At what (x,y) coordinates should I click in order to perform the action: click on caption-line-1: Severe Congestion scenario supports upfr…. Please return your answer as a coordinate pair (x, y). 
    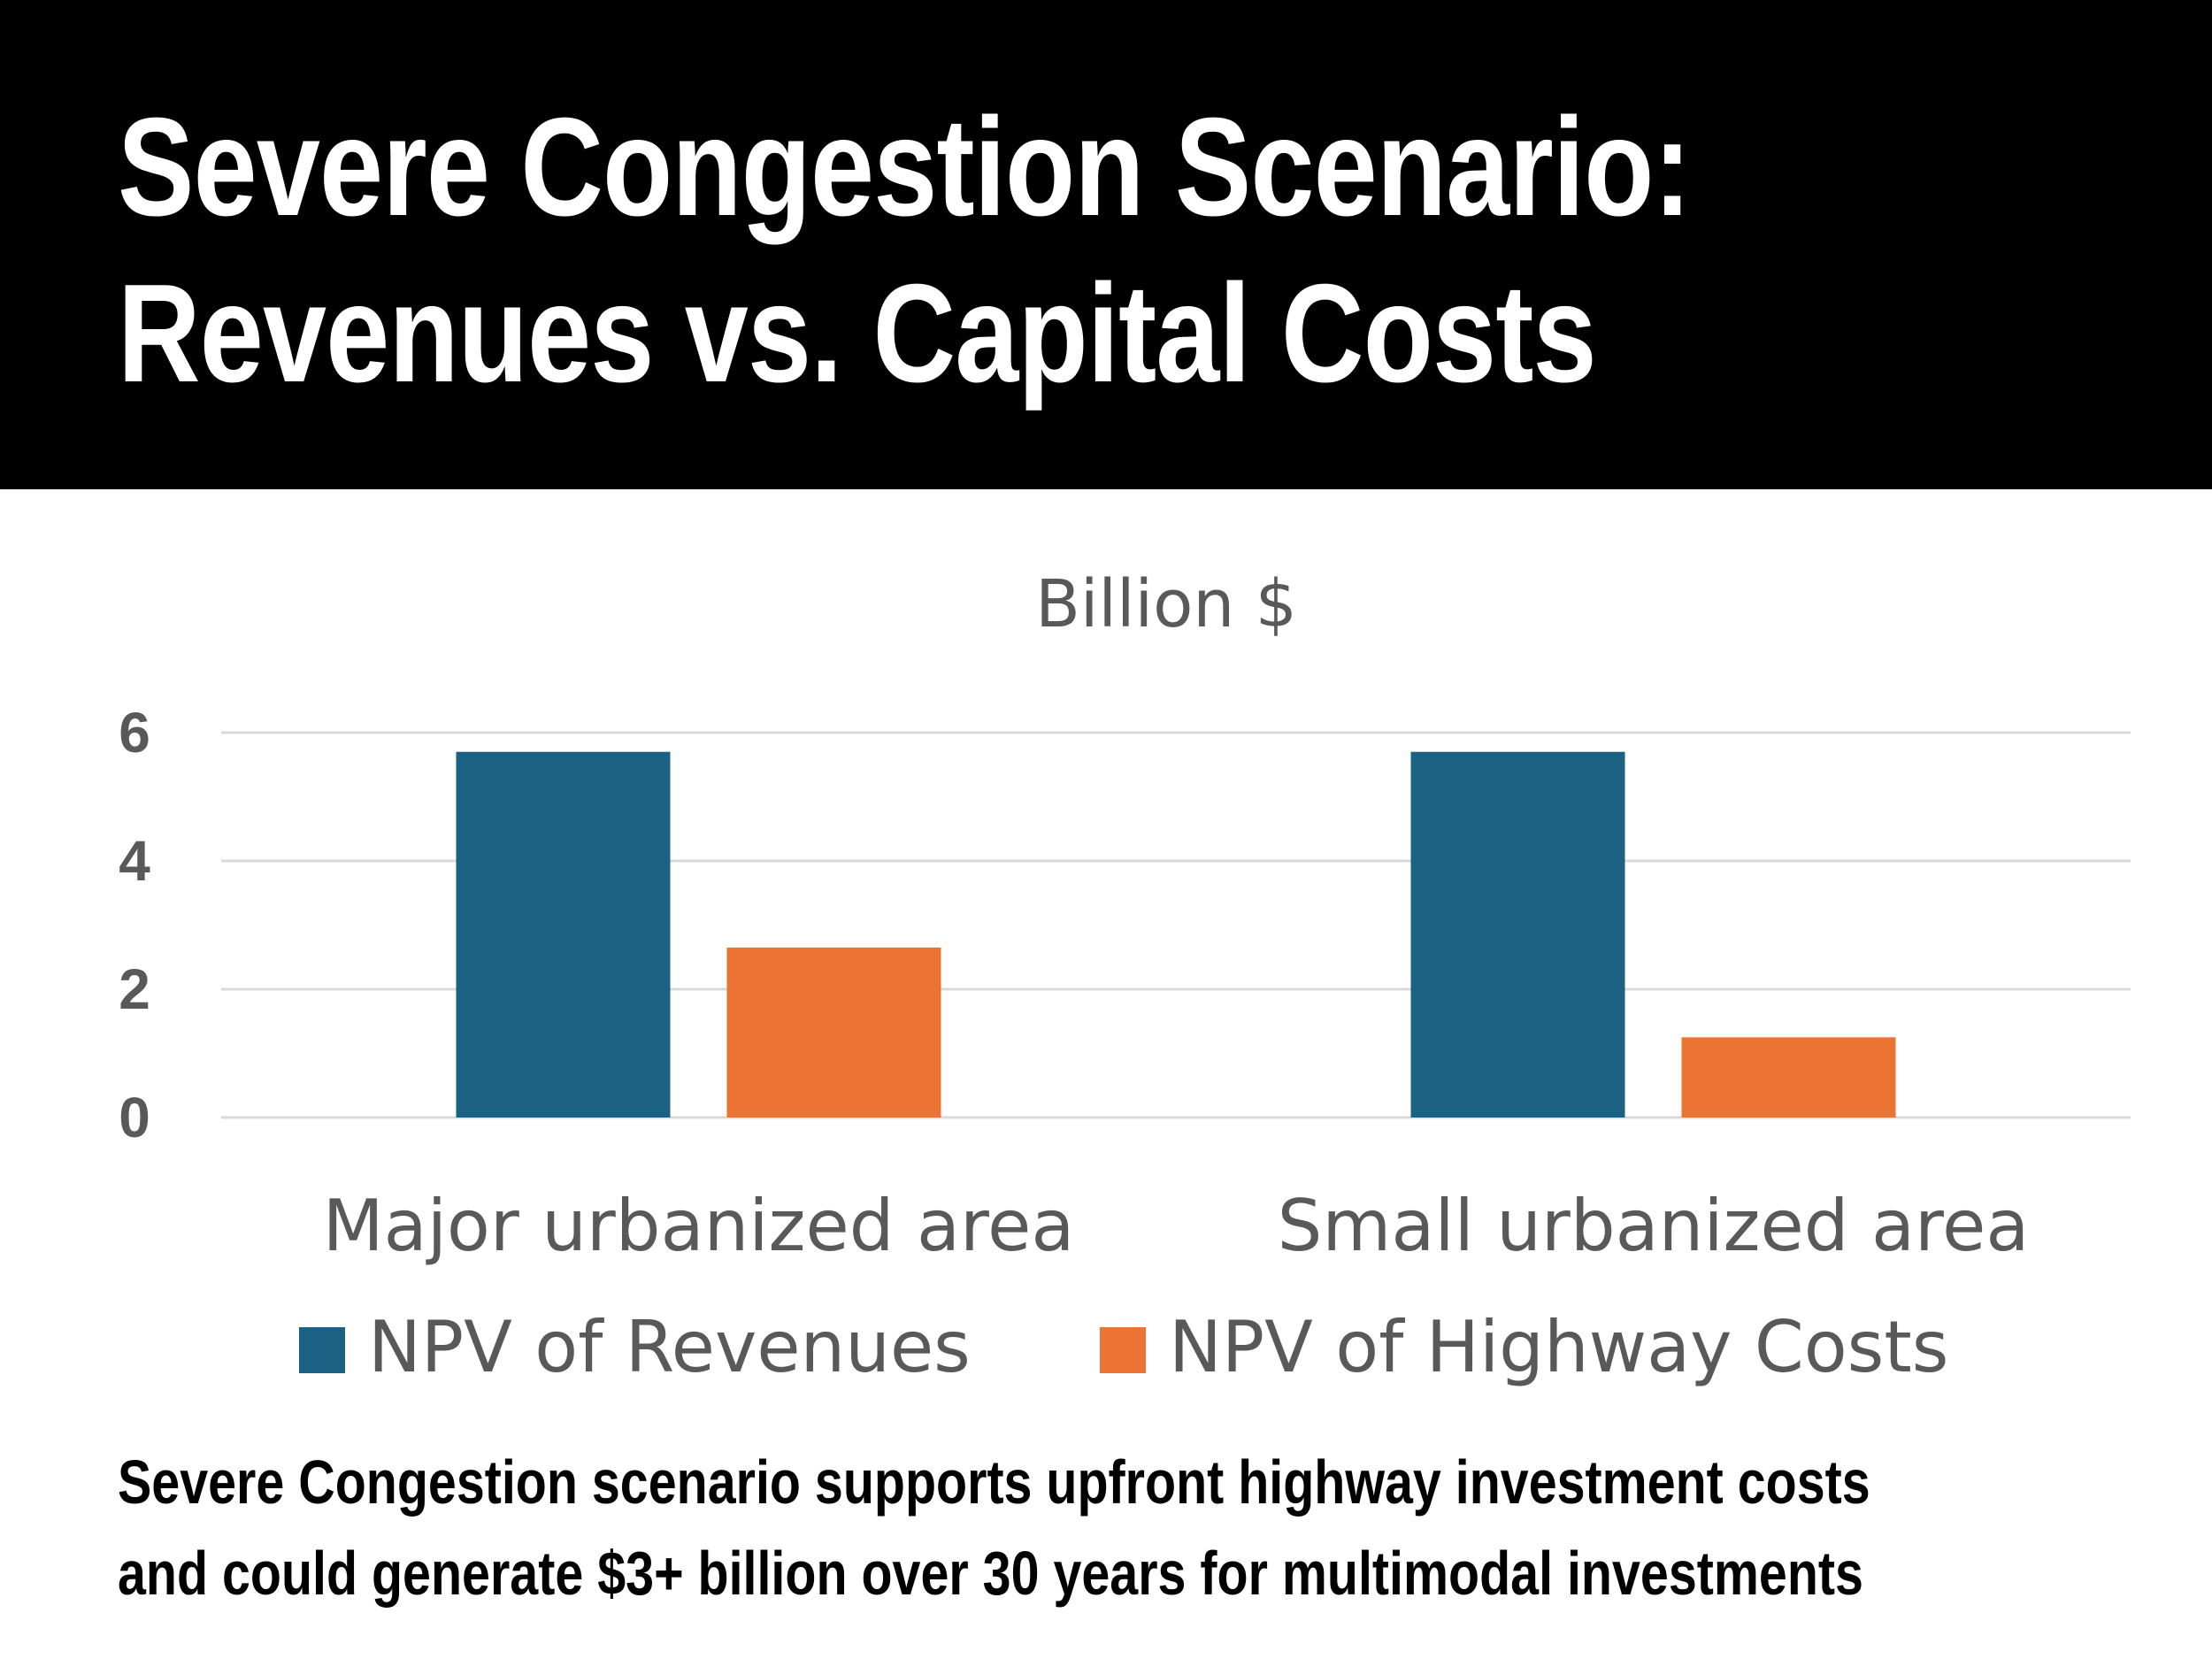
    Looking at the image, I should click on (994, 1483).